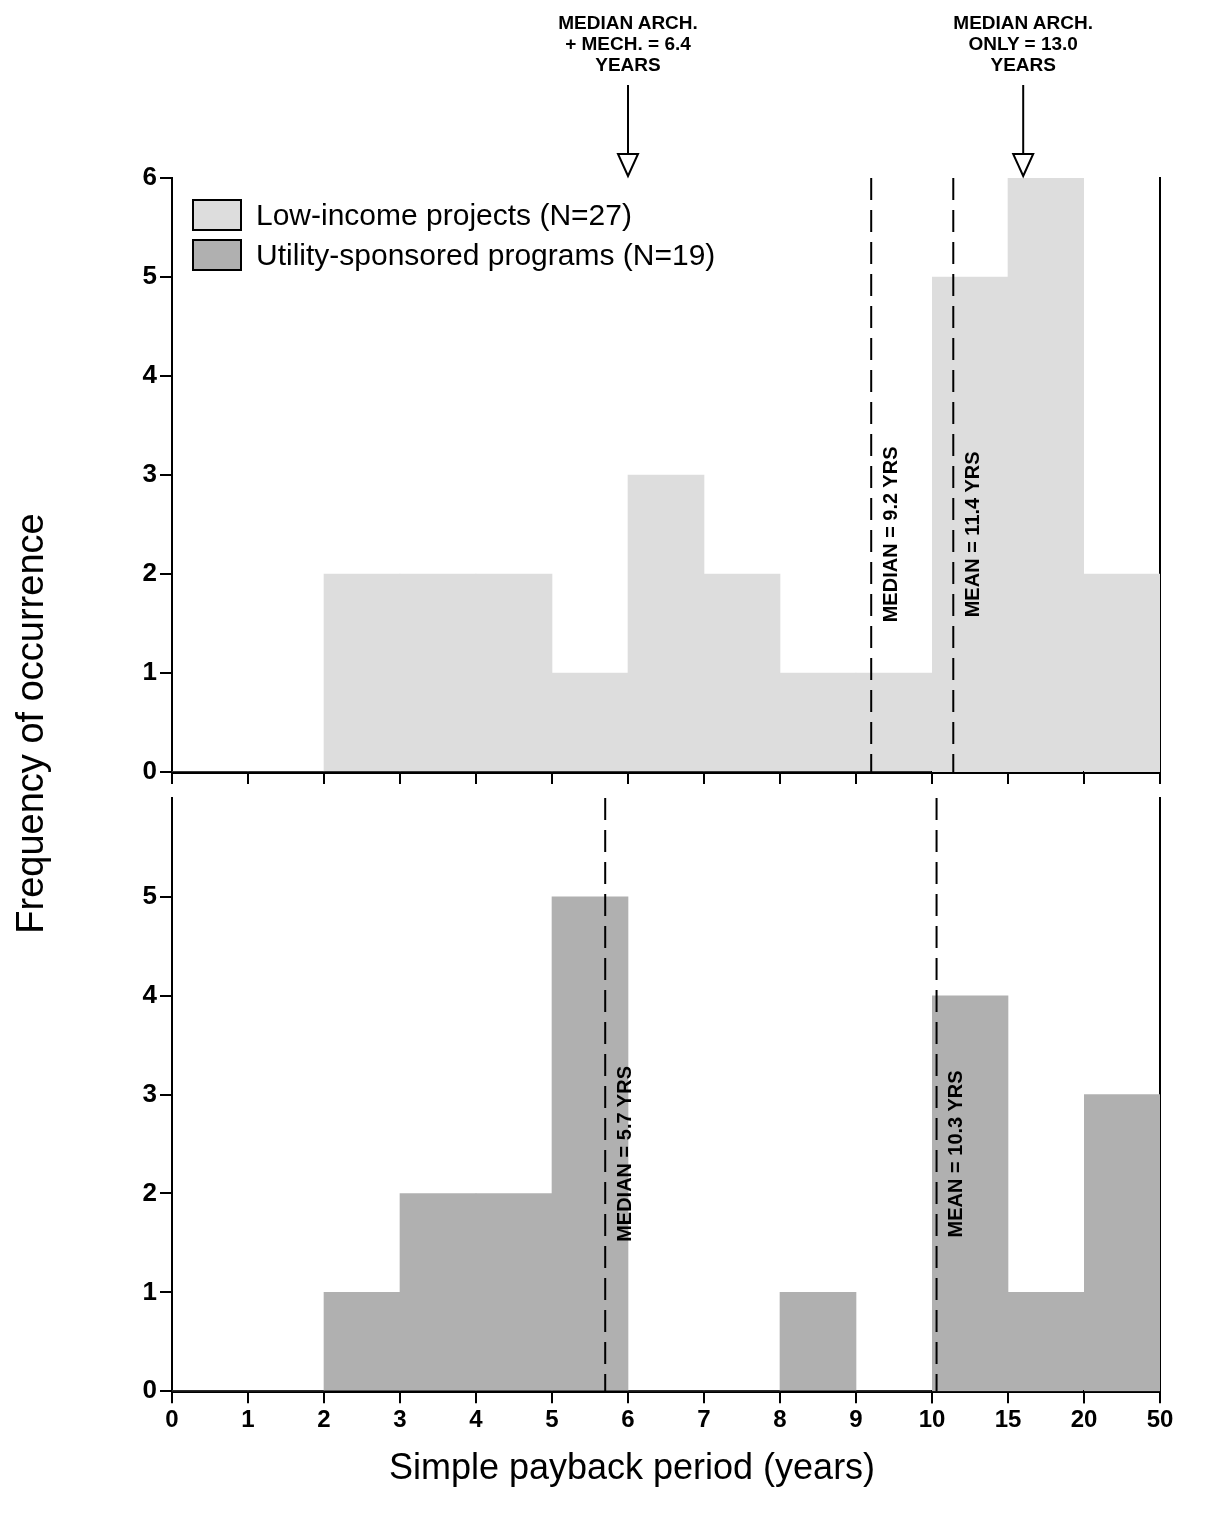  What do you see at coordinates (444, 215) in the screenshot?
I see `legend-label: Low-income projects (N=27)` at bounding box center [444, 215].